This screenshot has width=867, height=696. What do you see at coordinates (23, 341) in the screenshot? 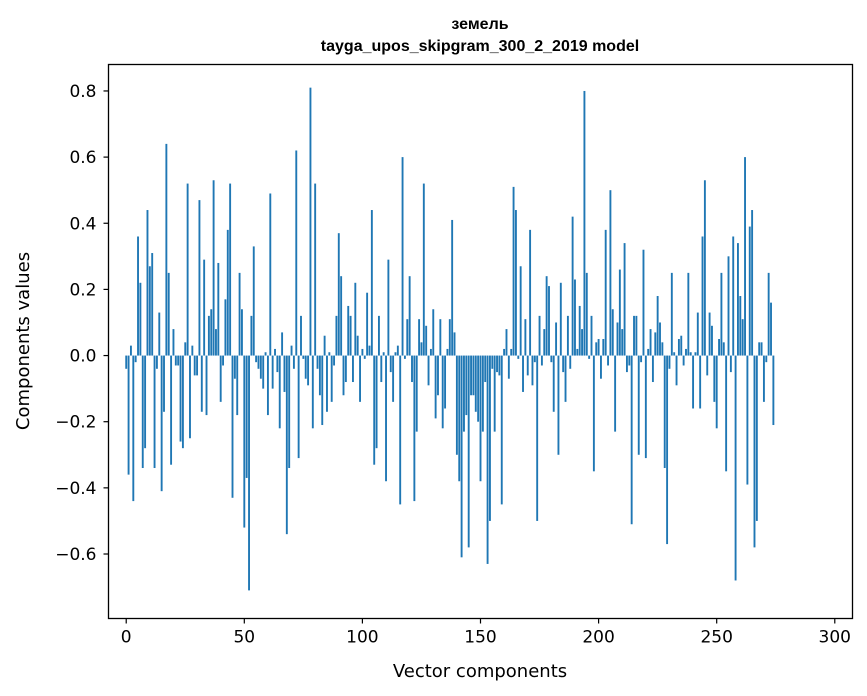
I see `y-axis-label: Components values` at bounding box center [23, 341].